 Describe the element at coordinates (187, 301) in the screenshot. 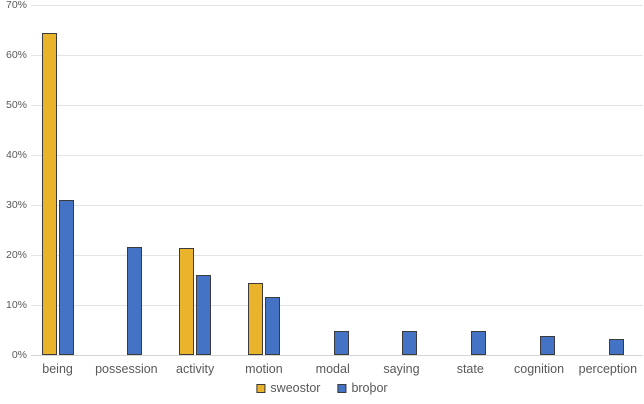

I see `bar-sweostor-activity` at that location.